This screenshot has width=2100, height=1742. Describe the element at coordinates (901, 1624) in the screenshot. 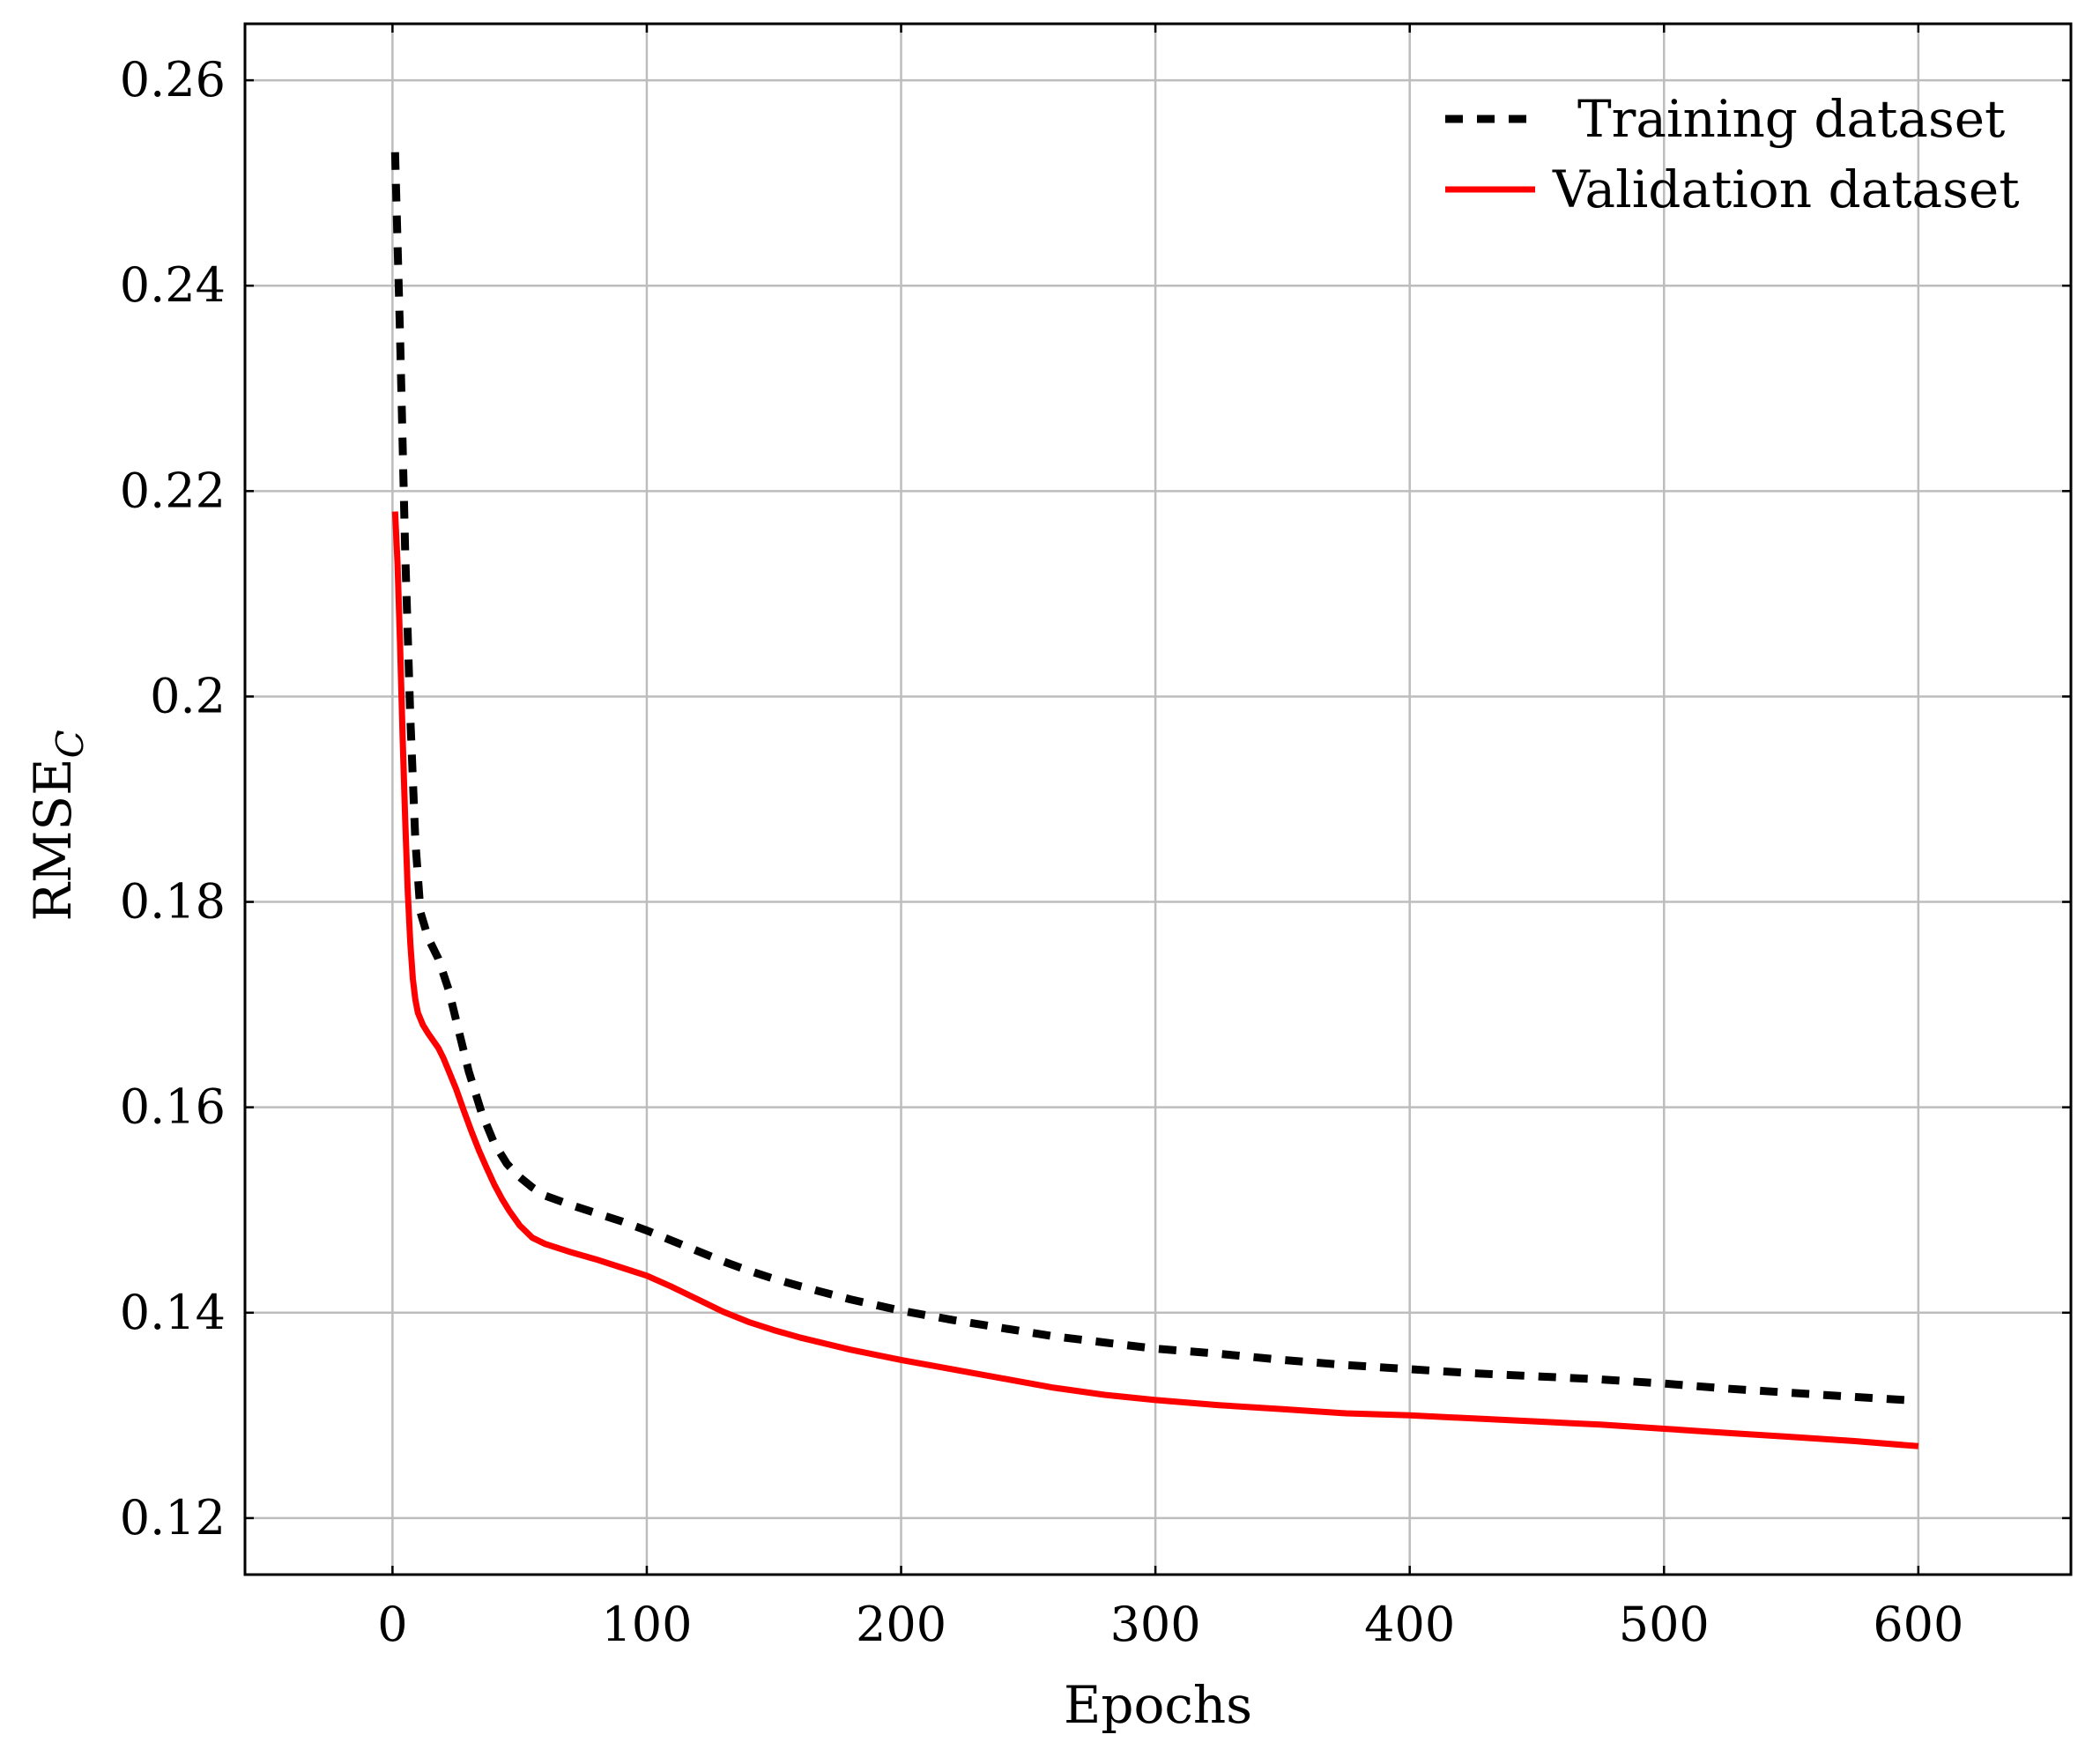

I see `x-tick-label: 200` at that location.